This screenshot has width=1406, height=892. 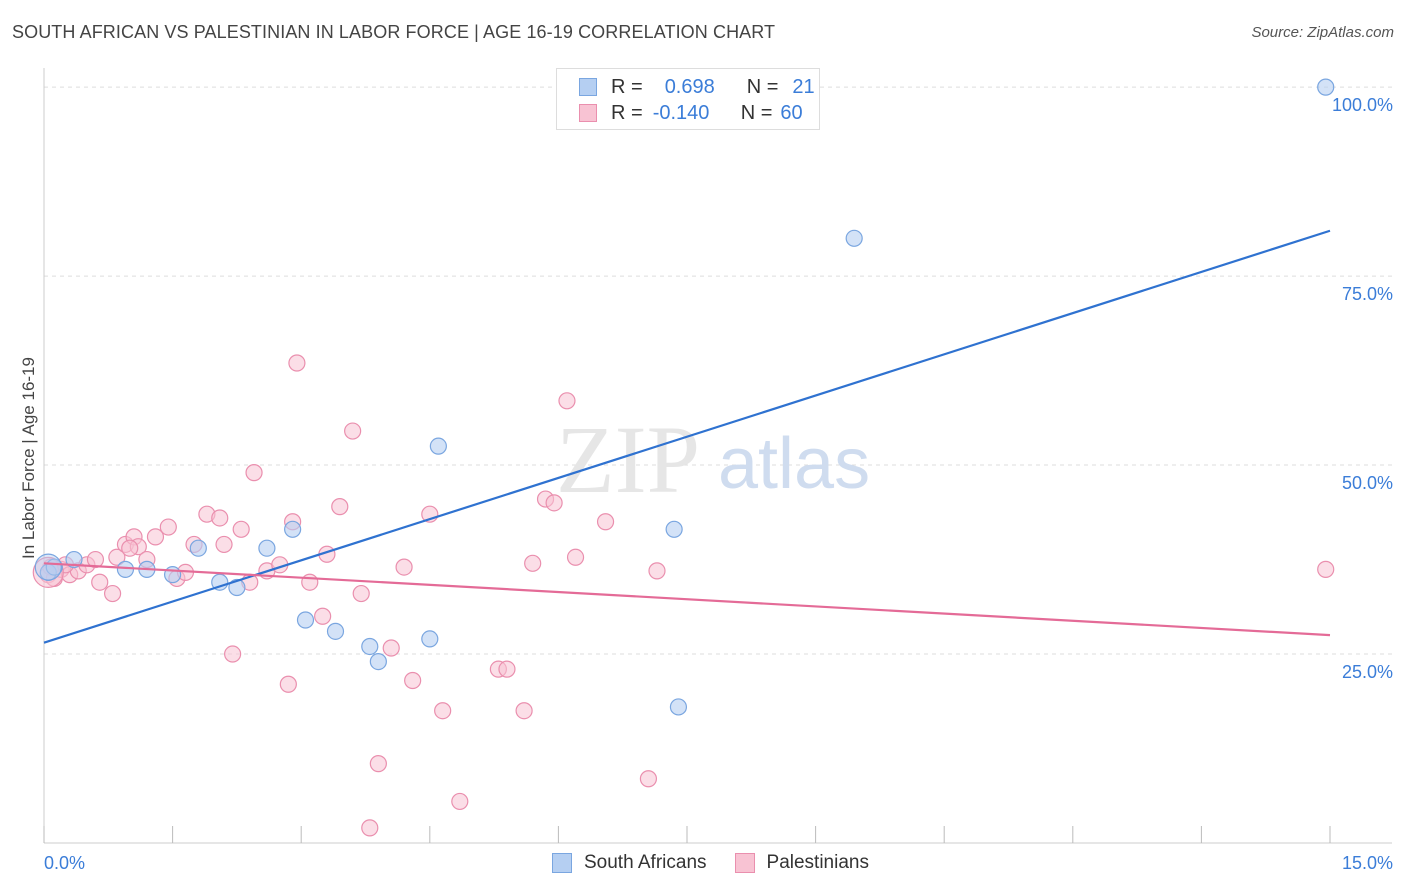 What do you see at coordinates (817, 862) in the screenshot?
I see `legend-label: Palestinians` at bounding box center [817, 862].